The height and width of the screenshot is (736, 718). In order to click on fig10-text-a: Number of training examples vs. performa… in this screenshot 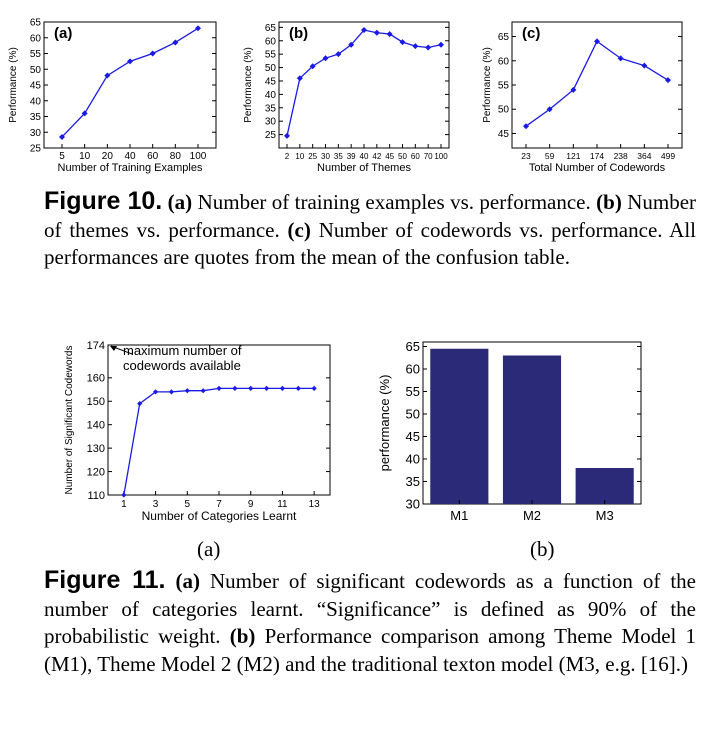, I will do `click(394, 202)`.